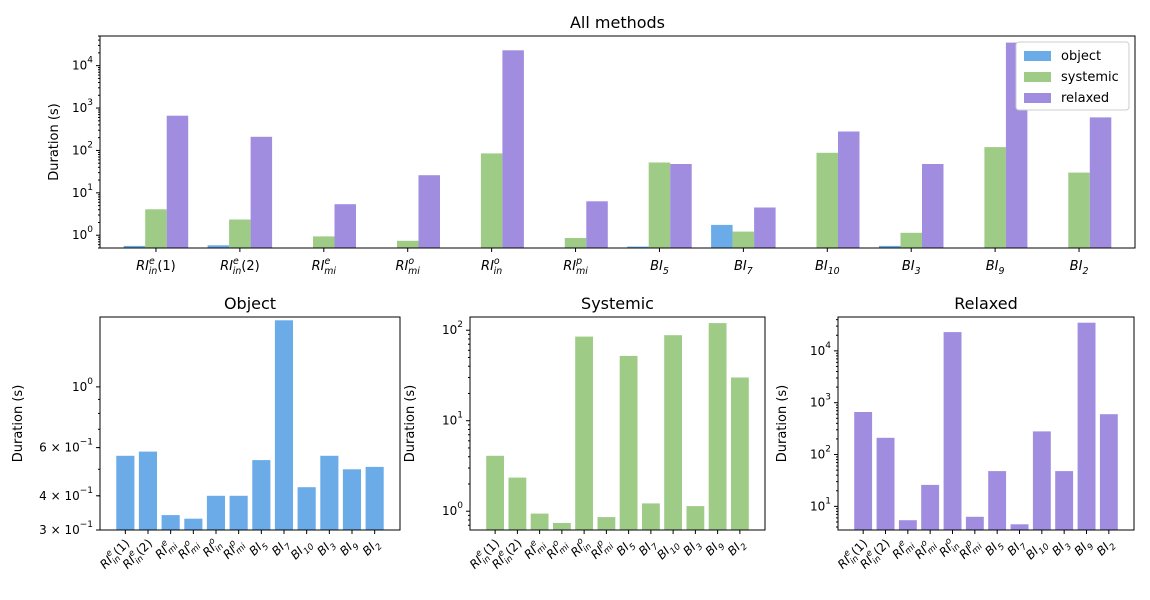  What do you see at coordinates (617, 423) in the screenshot?
I see `plot-frame` at bounding box center [617, 423].